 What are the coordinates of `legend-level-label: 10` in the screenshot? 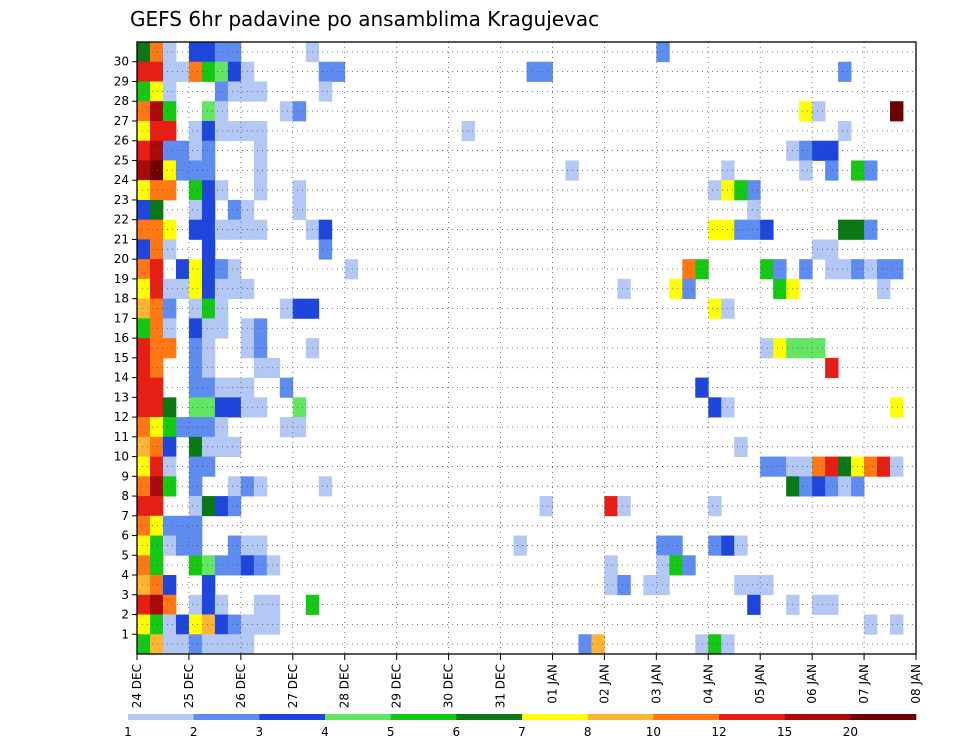 It's located at (653, 732).